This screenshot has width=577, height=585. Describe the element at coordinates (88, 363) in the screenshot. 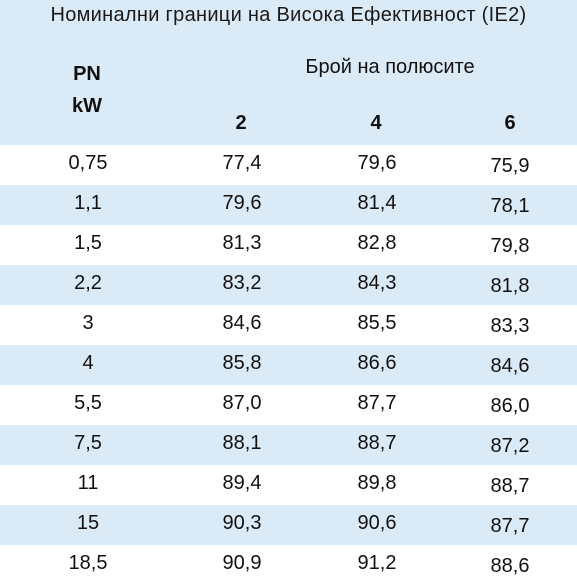

I see `pn-cell: 4` at that location.